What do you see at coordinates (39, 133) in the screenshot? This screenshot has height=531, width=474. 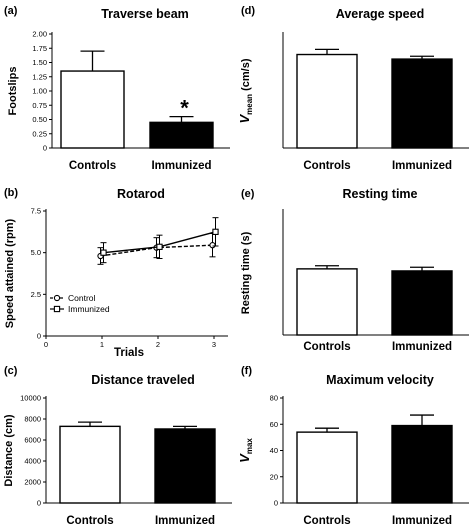 I see `y-tick-label: 0.25` at bounding box center [39, 133].